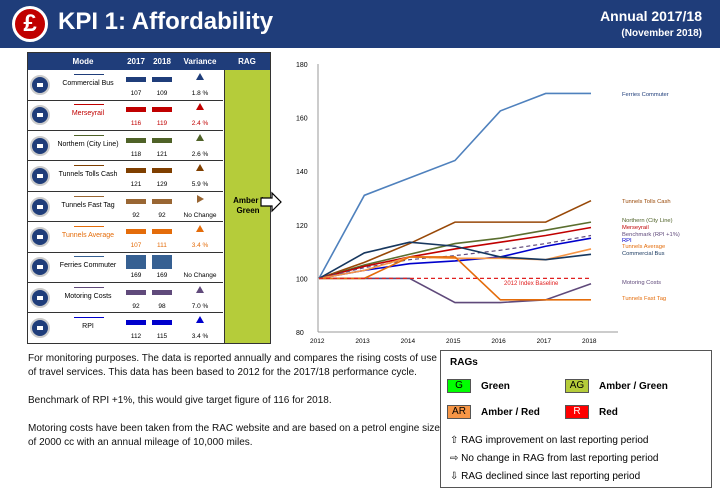  I want to click on series-label: Ferries Commuter, so click(645, 95).